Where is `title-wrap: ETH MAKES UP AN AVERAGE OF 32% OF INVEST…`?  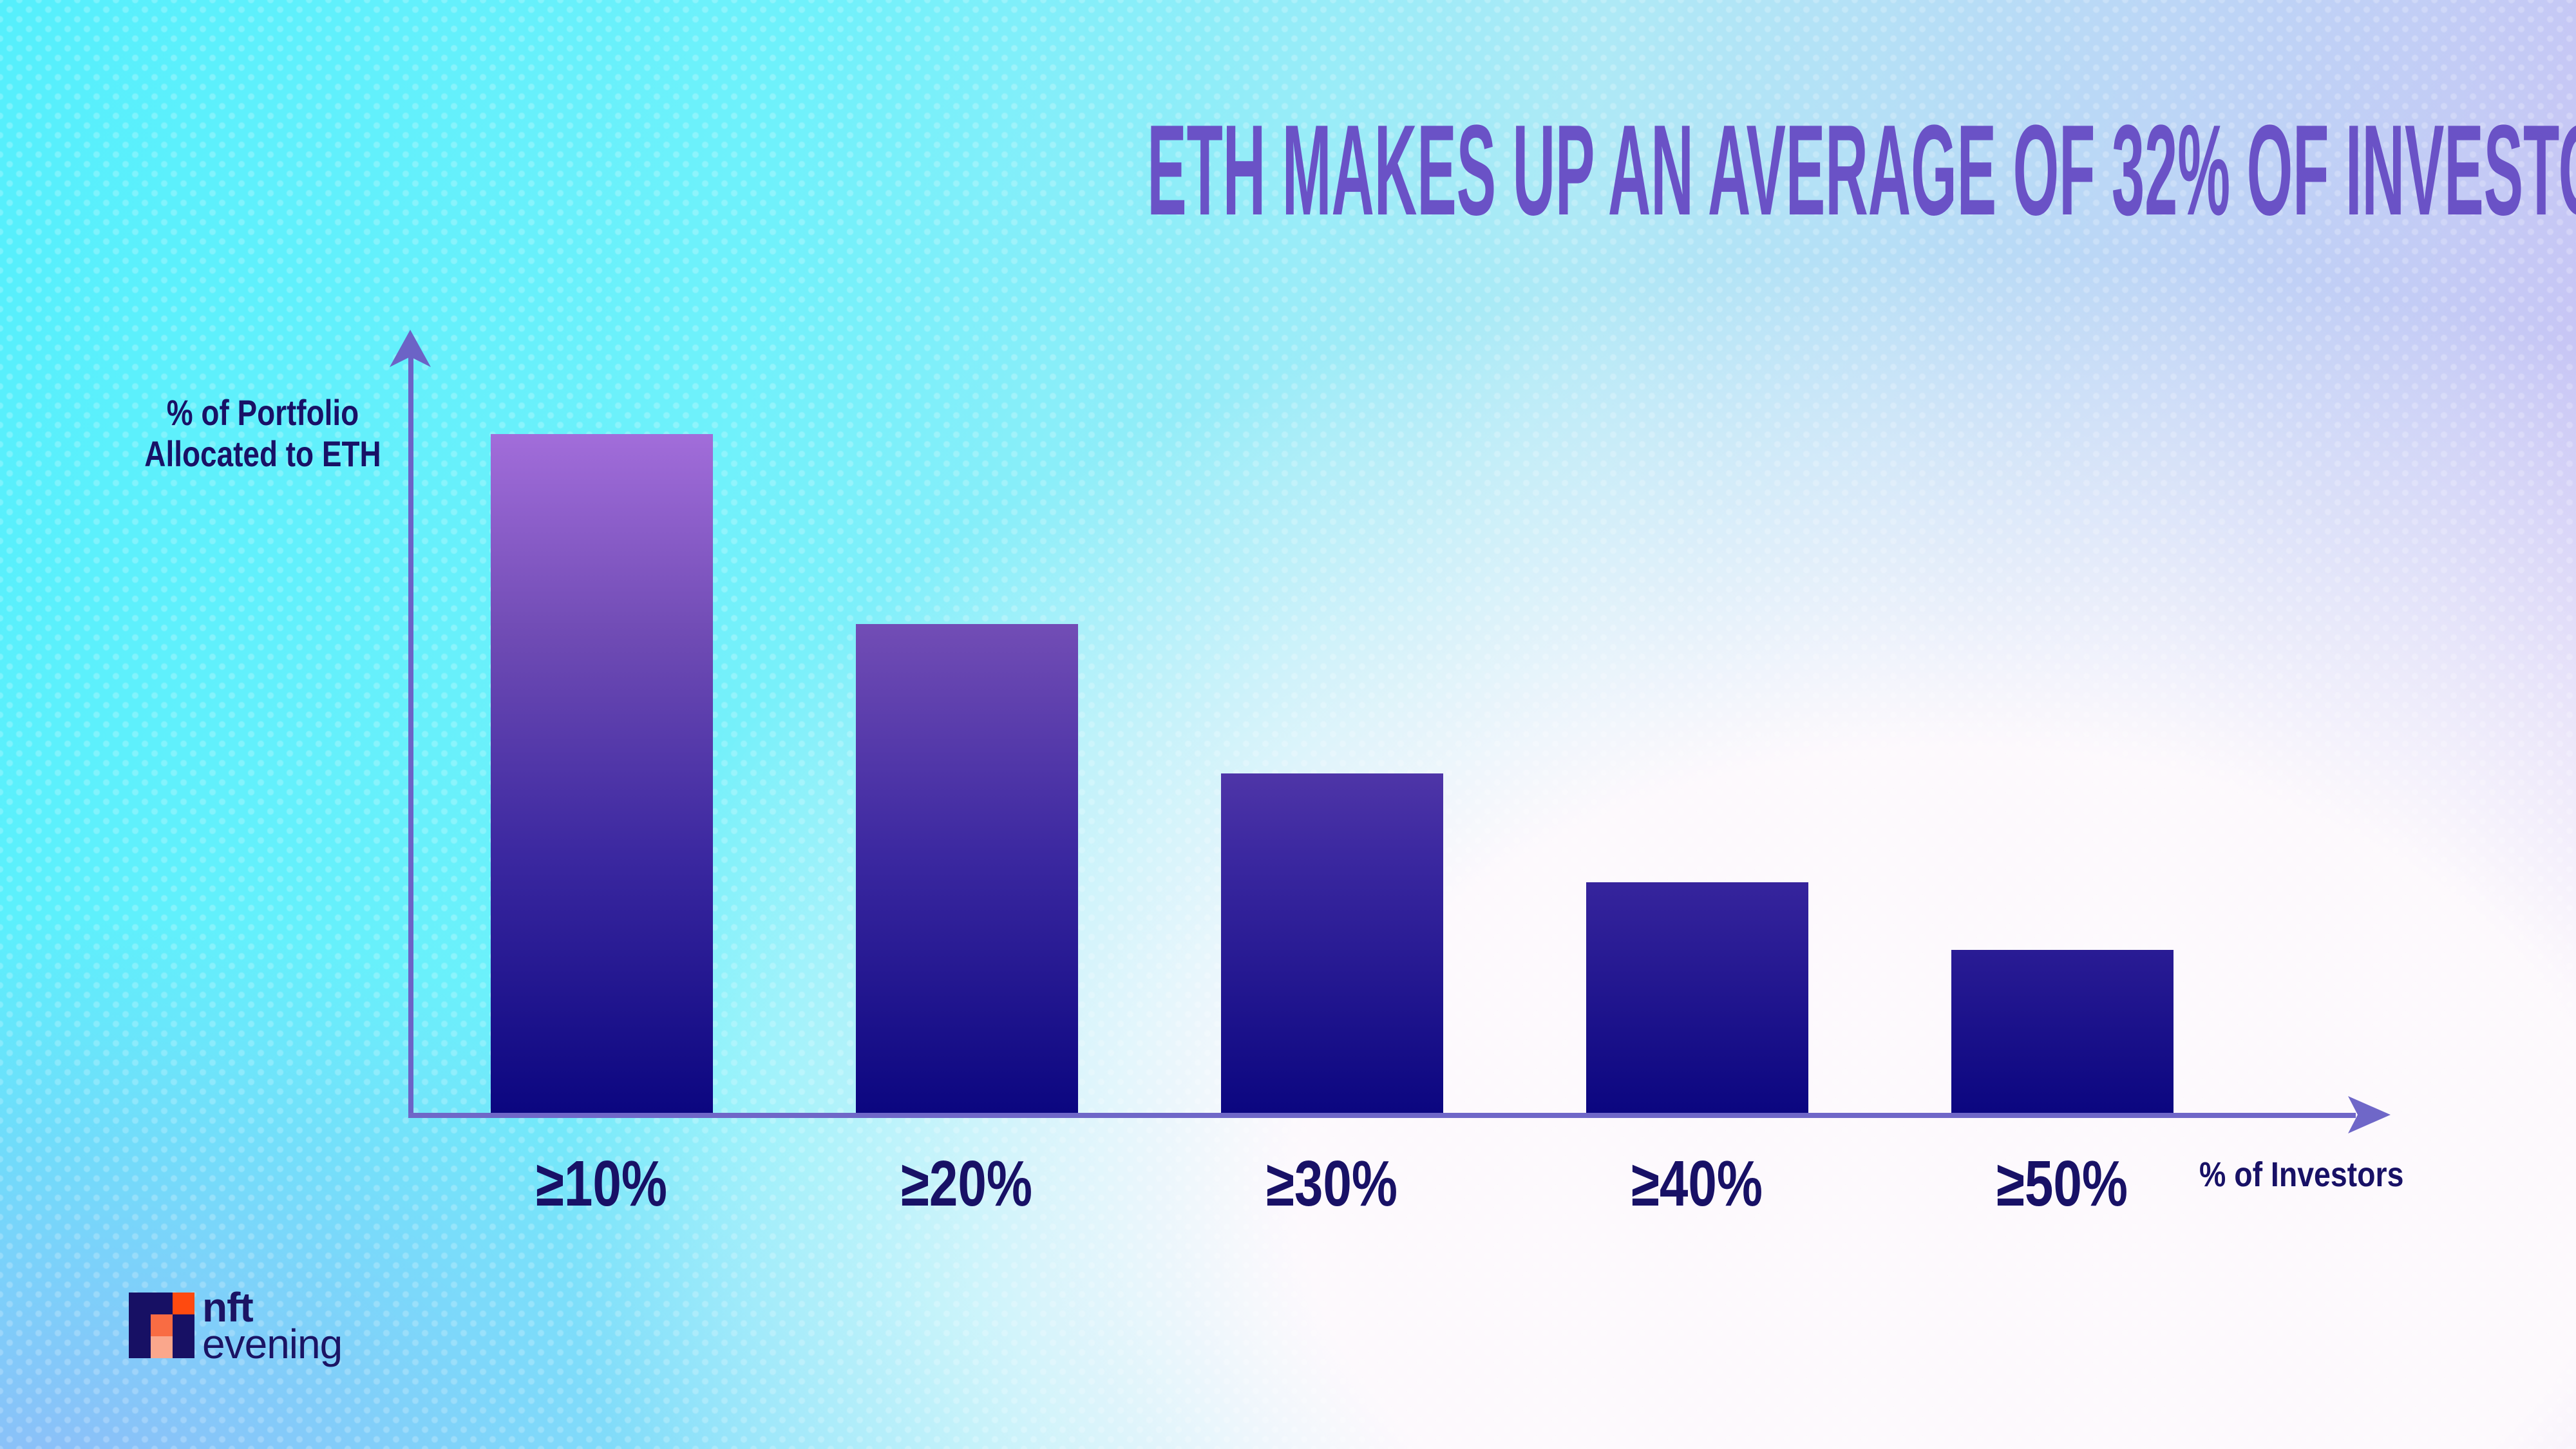
title-wrap: ETH MAKES UP AN AVERAGE OF 32% OF INVEST… is located at coordinates (1288, 170).